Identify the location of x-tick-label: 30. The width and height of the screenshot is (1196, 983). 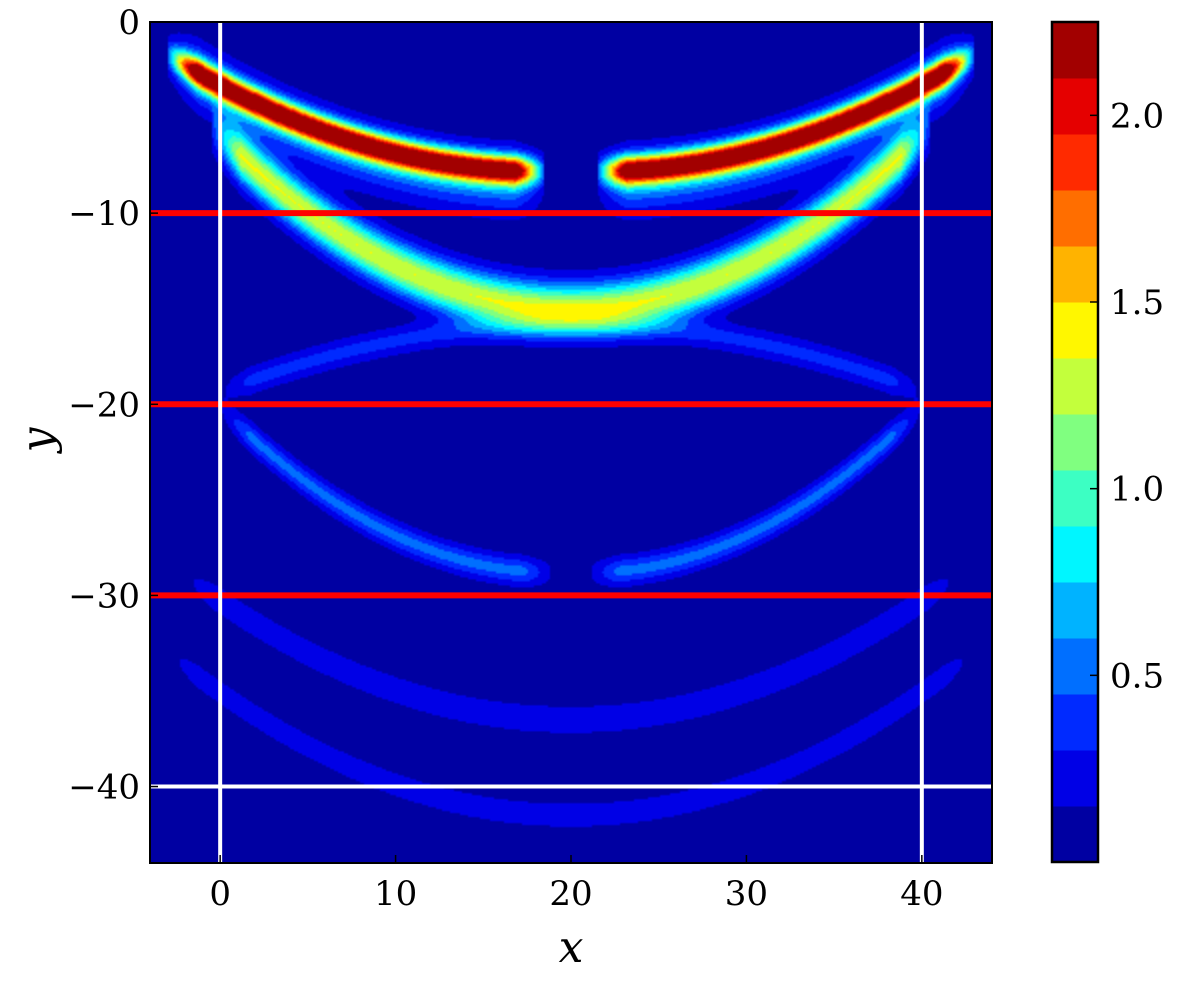
(746, 894).